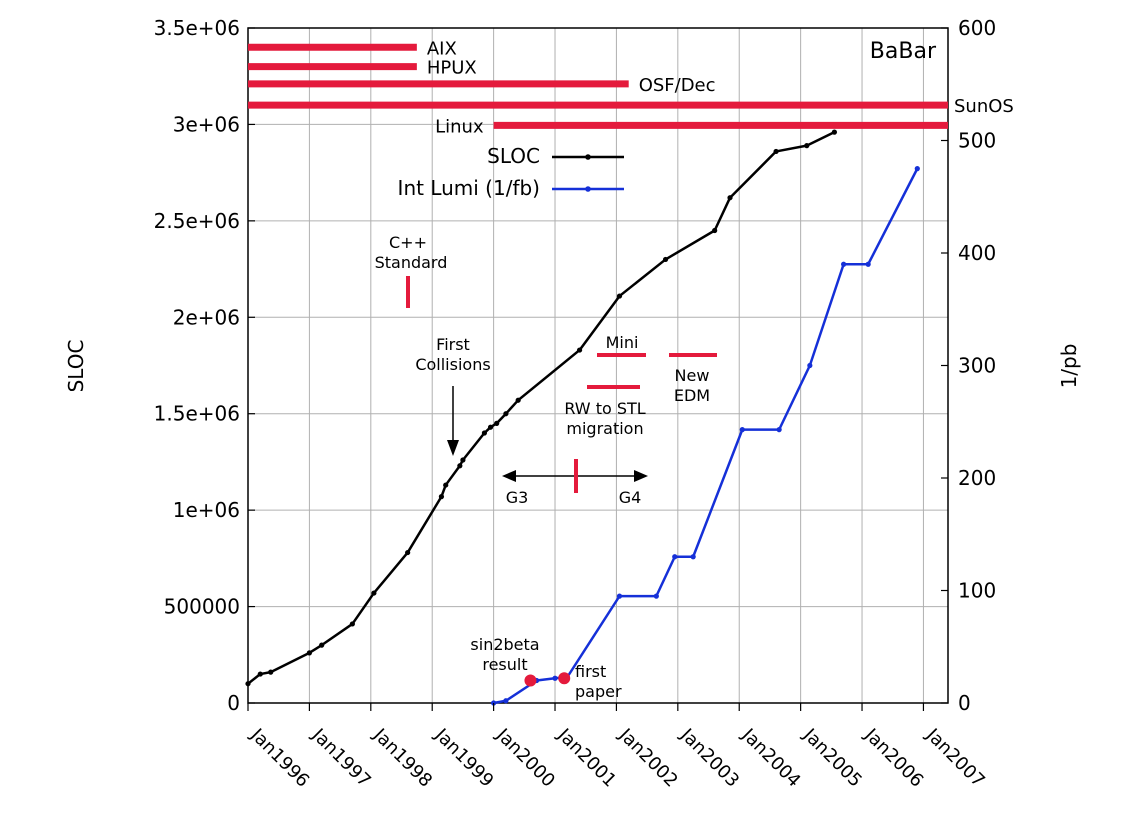 The width and height of the screenshot is (1148, 822). Describe the element at coordinates (1069, 366) in the screenshot. I see `y2-axis-label: 1/pb` at that location.